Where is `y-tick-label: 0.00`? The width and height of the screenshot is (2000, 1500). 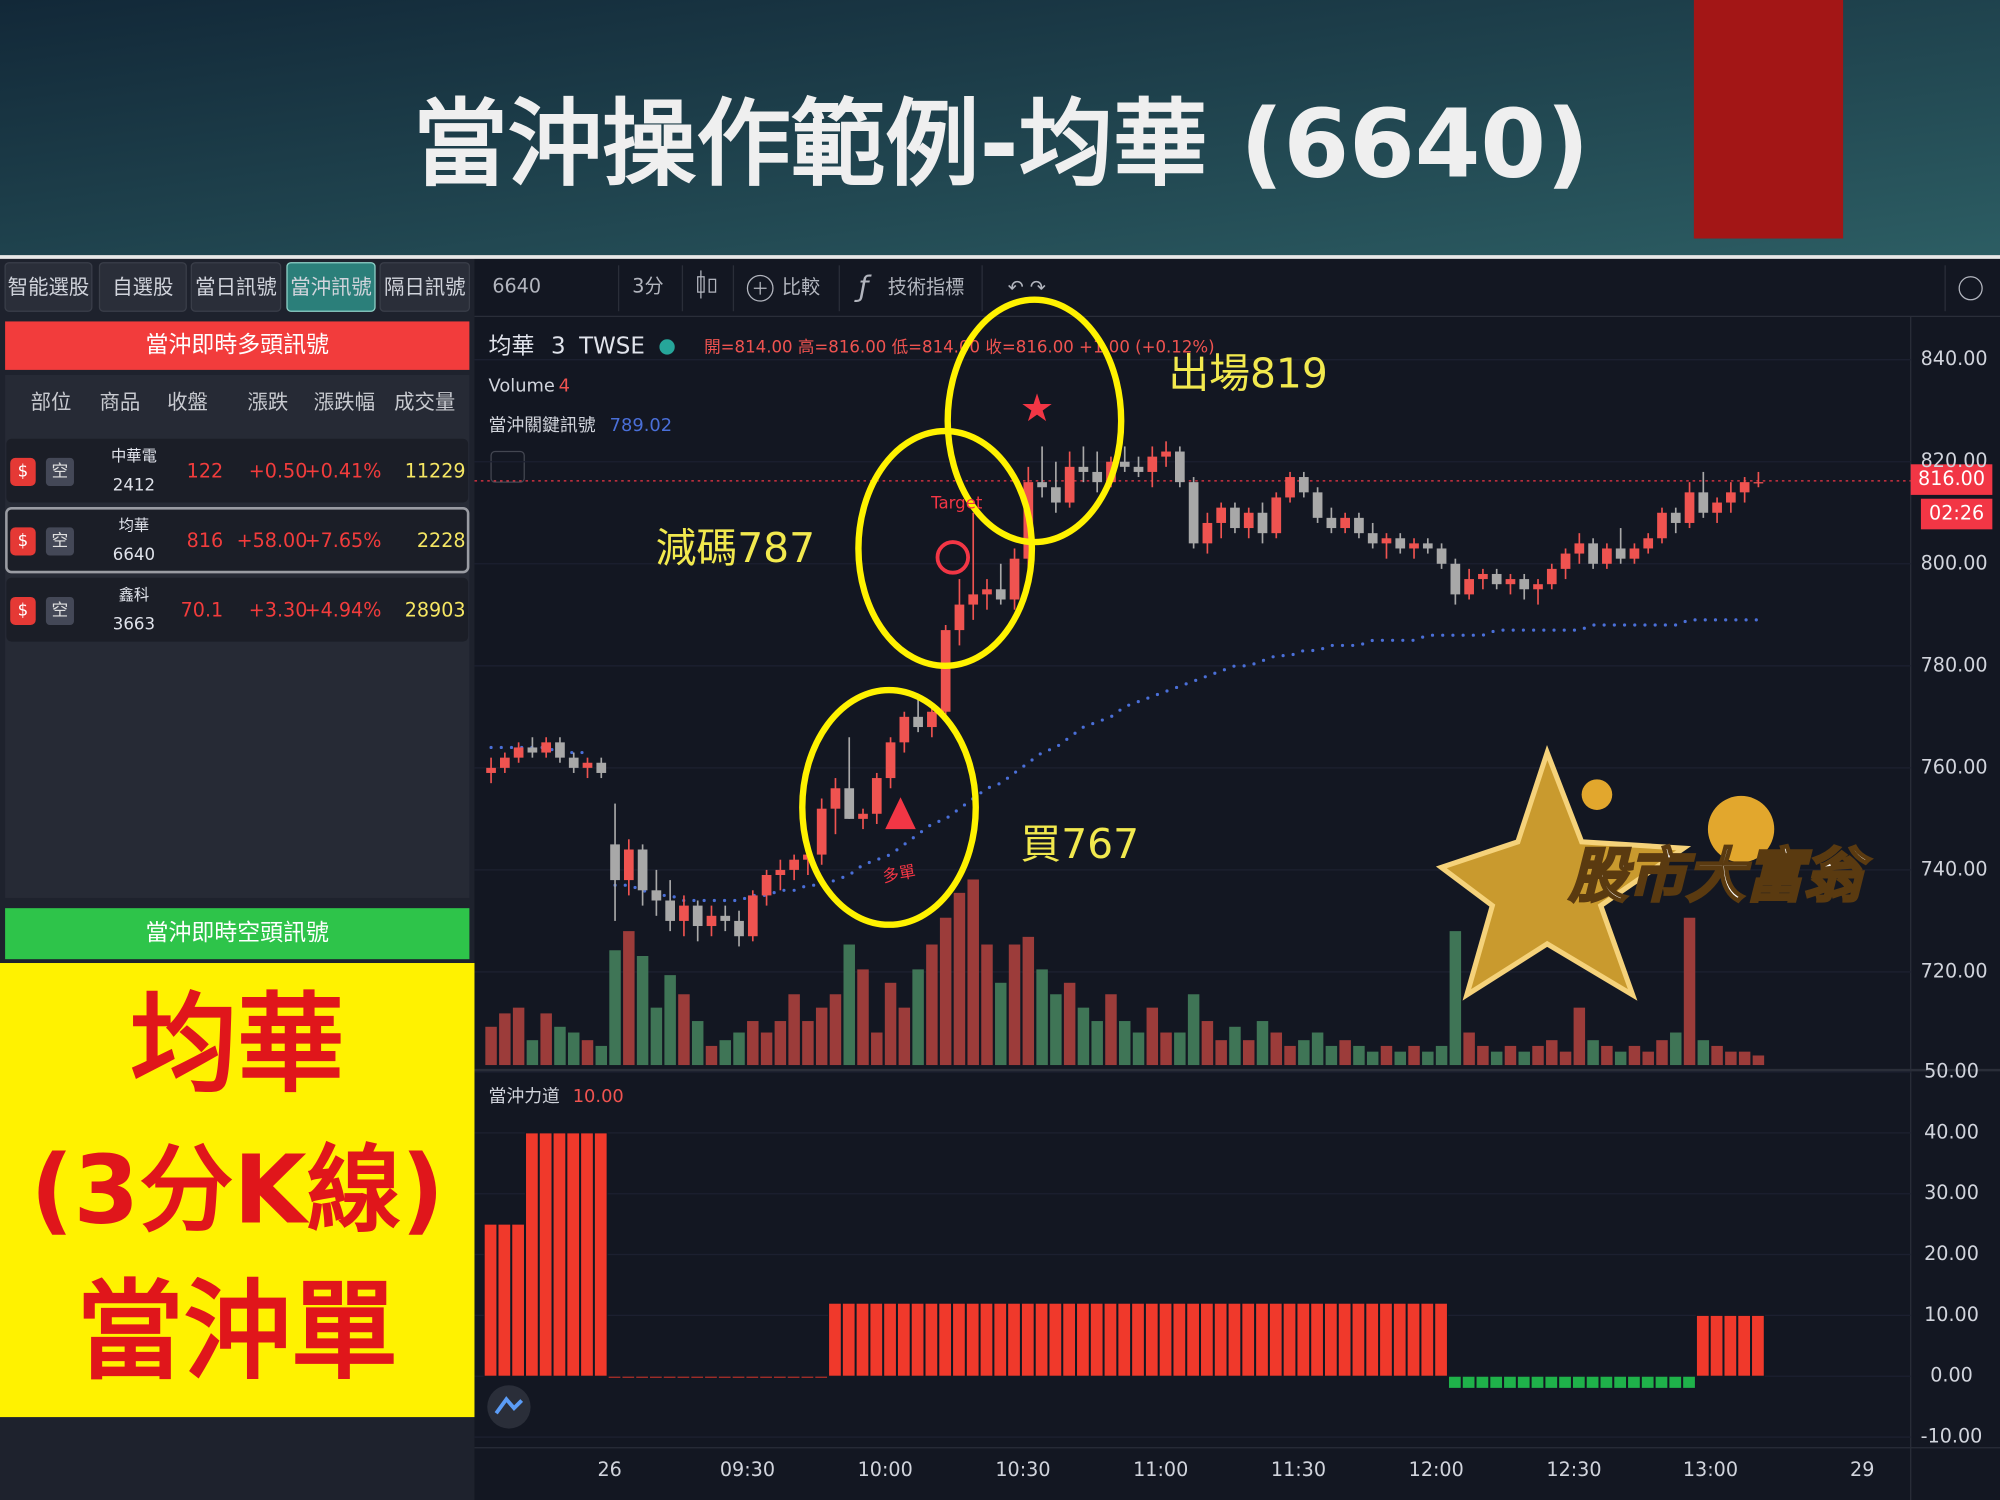 y-tick-label: 0.00 is located at coordinates (1951, 1375).